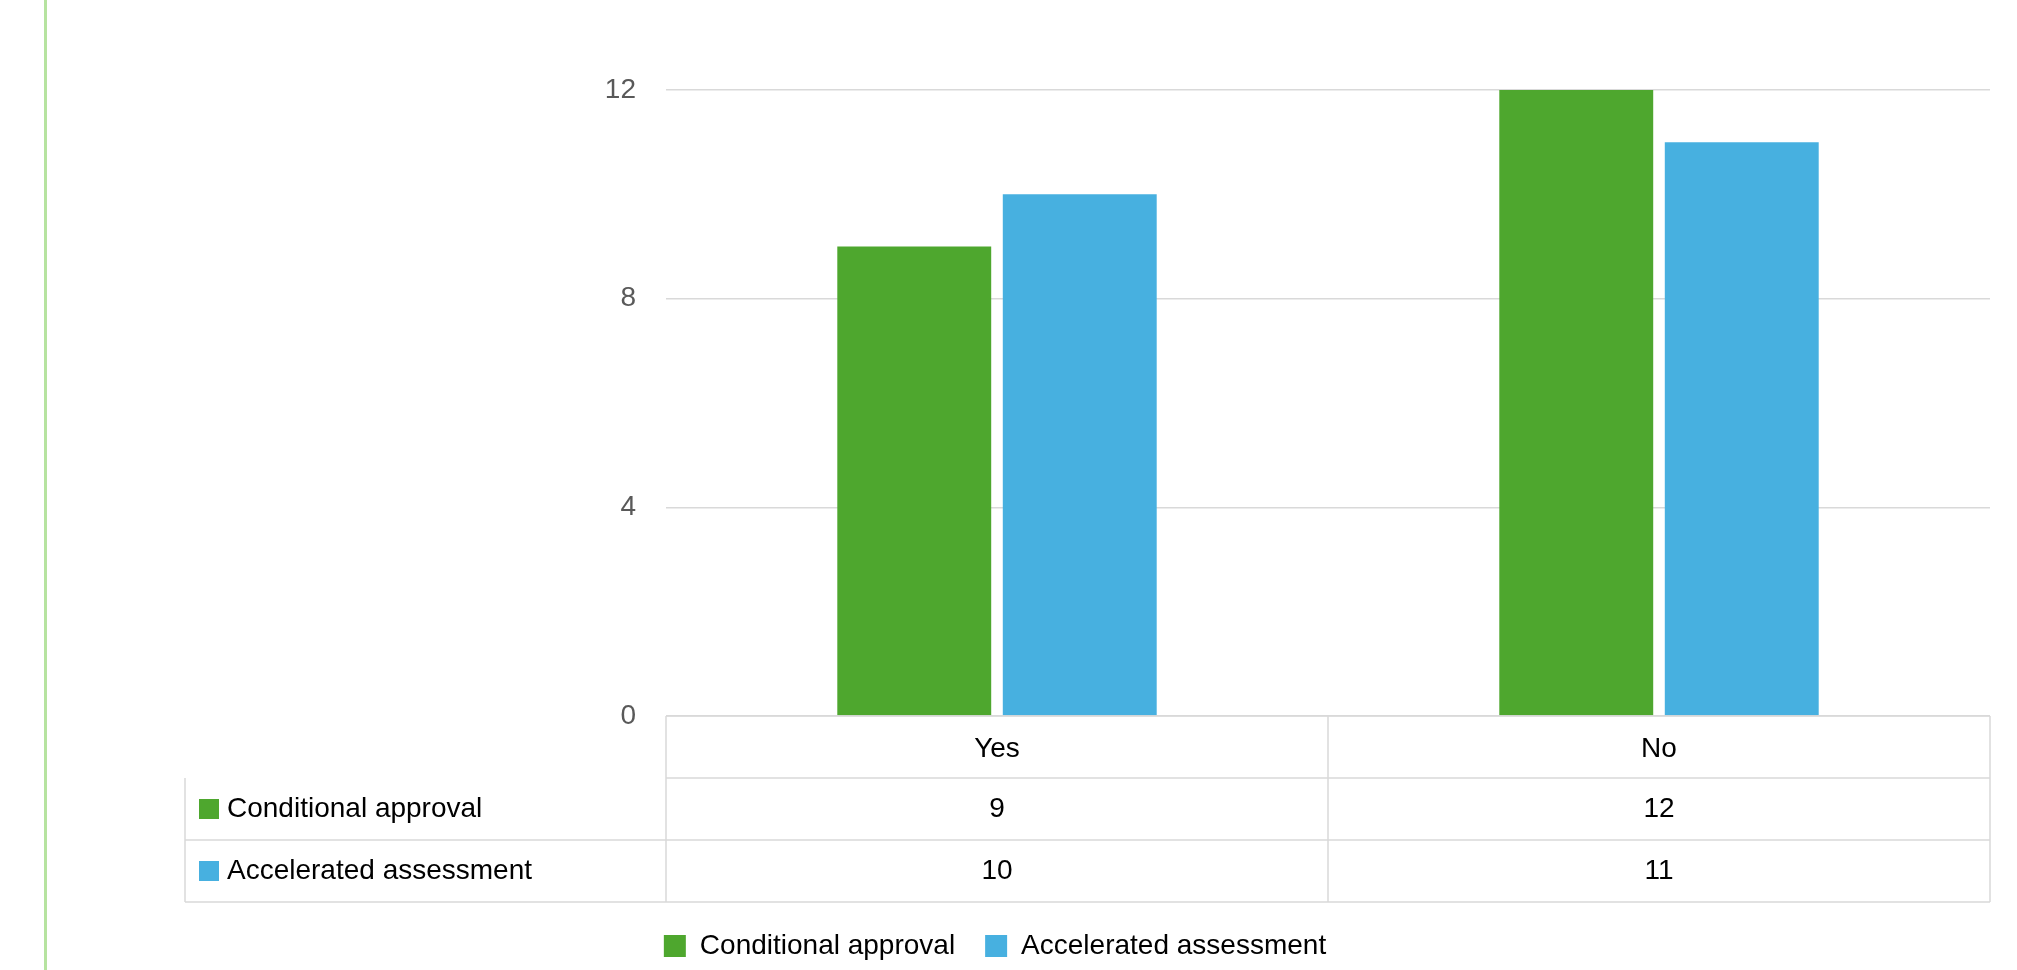 The image size is (2017, 970). I want to click on y-tick-label: 8, so click(628, 297).